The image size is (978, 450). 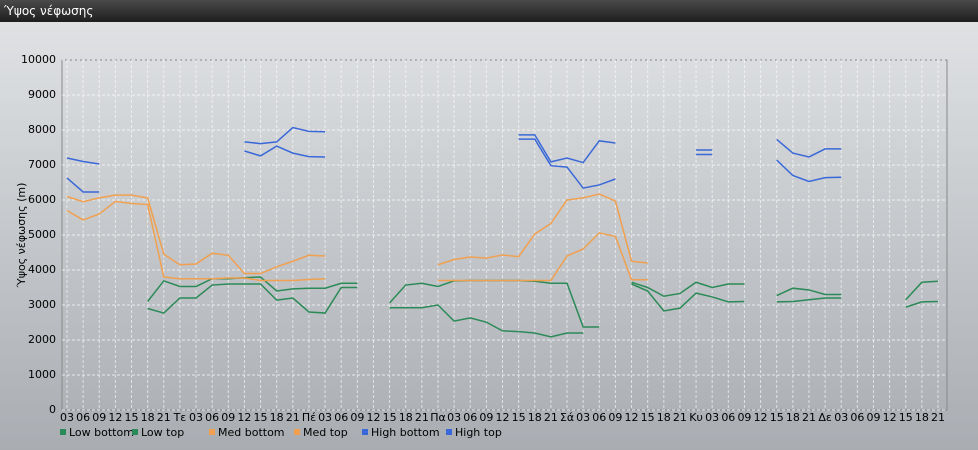 What do you see at coordinates (42, 94) in the screenshot?
I see `y-tick-label: 9000` at bounding box center [42, 94].